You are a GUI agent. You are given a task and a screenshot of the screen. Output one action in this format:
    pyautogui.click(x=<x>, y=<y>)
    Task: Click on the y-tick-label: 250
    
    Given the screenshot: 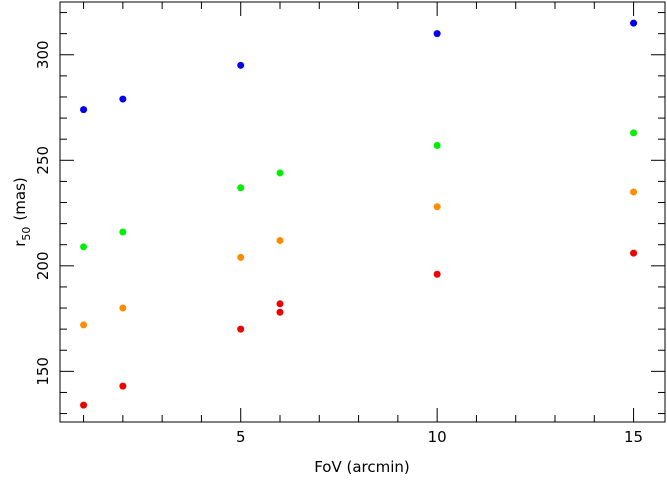 What is the action you would take?
    pyautogui.click(x=43, y=160)
    